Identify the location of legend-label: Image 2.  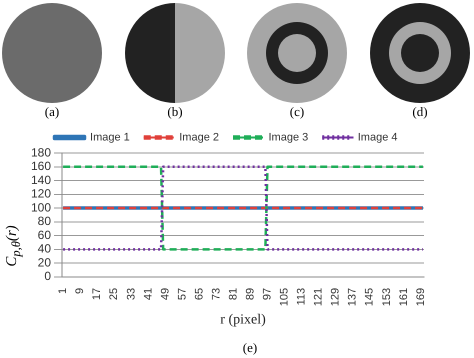
(199, 138).